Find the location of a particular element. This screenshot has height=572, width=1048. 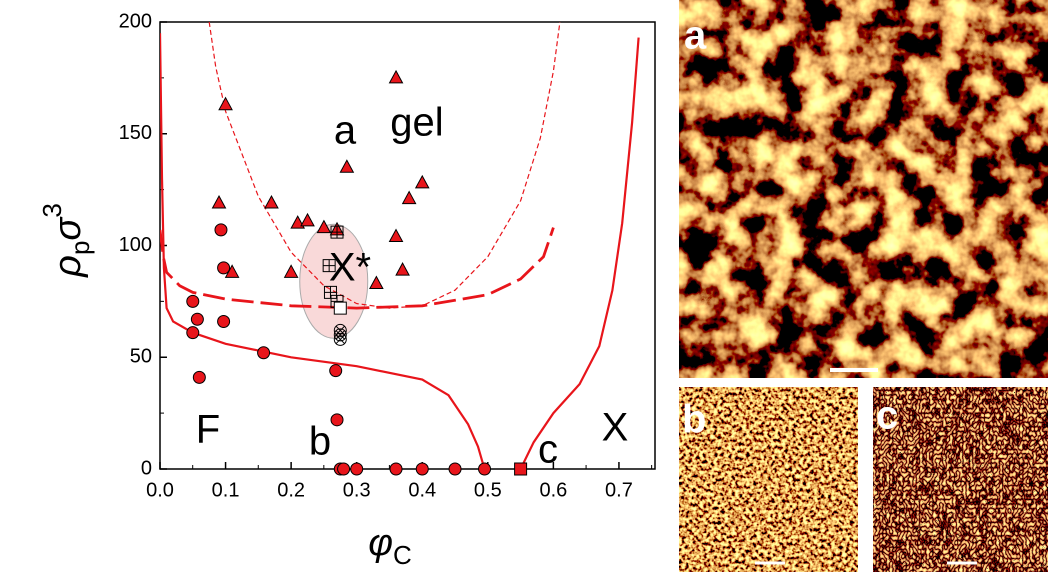

x-tick-label: 0.2 is located at coordinates (291, 490).